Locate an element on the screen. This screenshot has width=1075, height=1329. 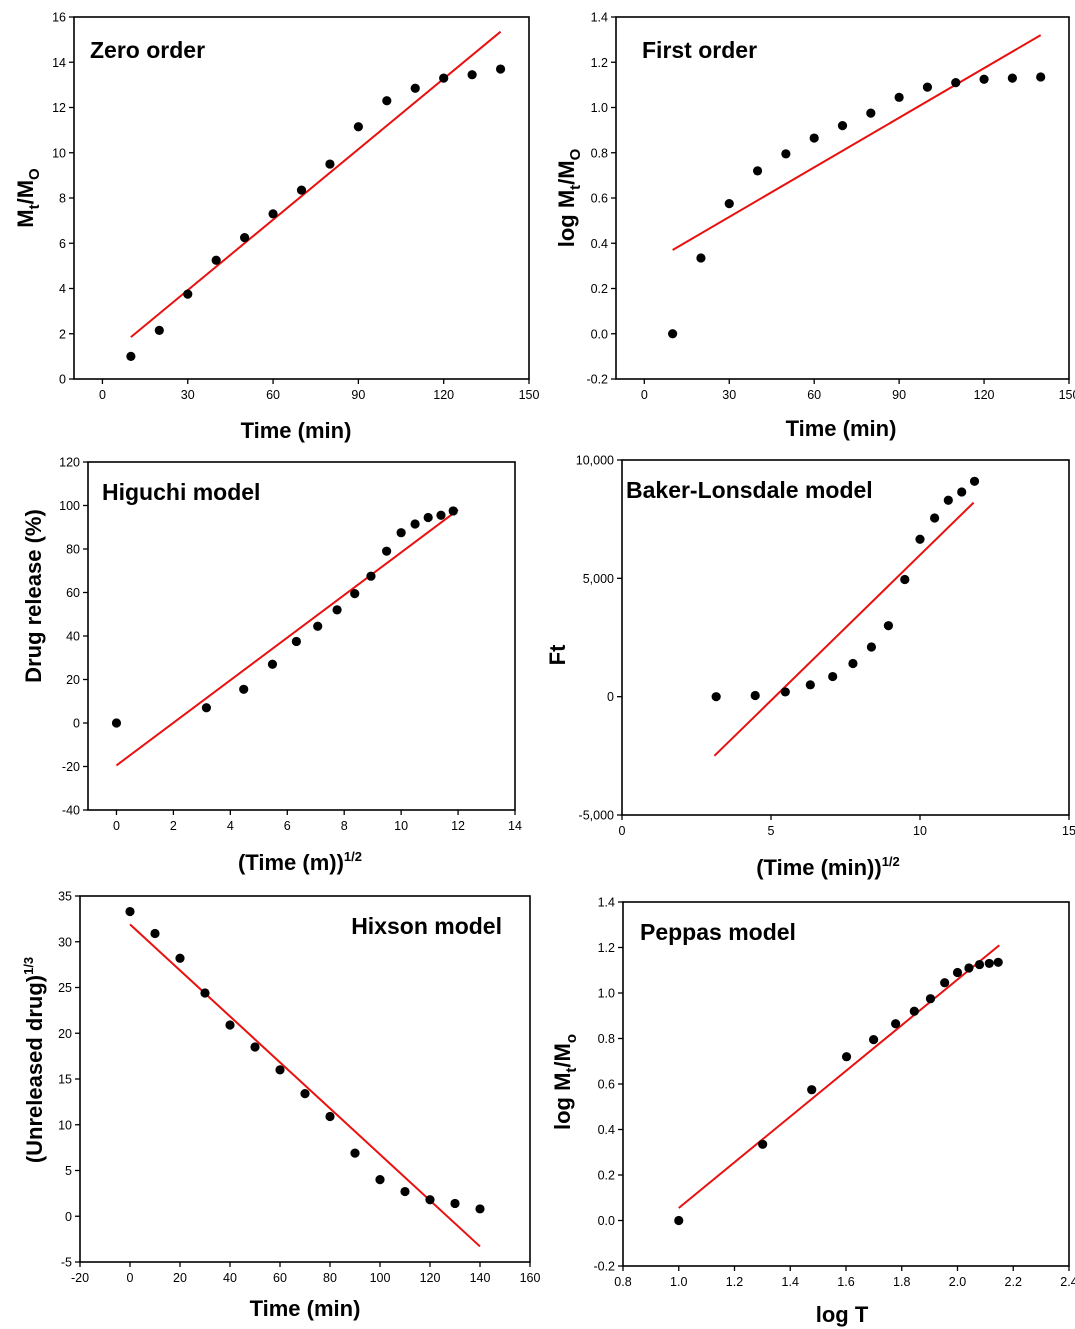
panel-title: First order is located at coordinates (699, 50).